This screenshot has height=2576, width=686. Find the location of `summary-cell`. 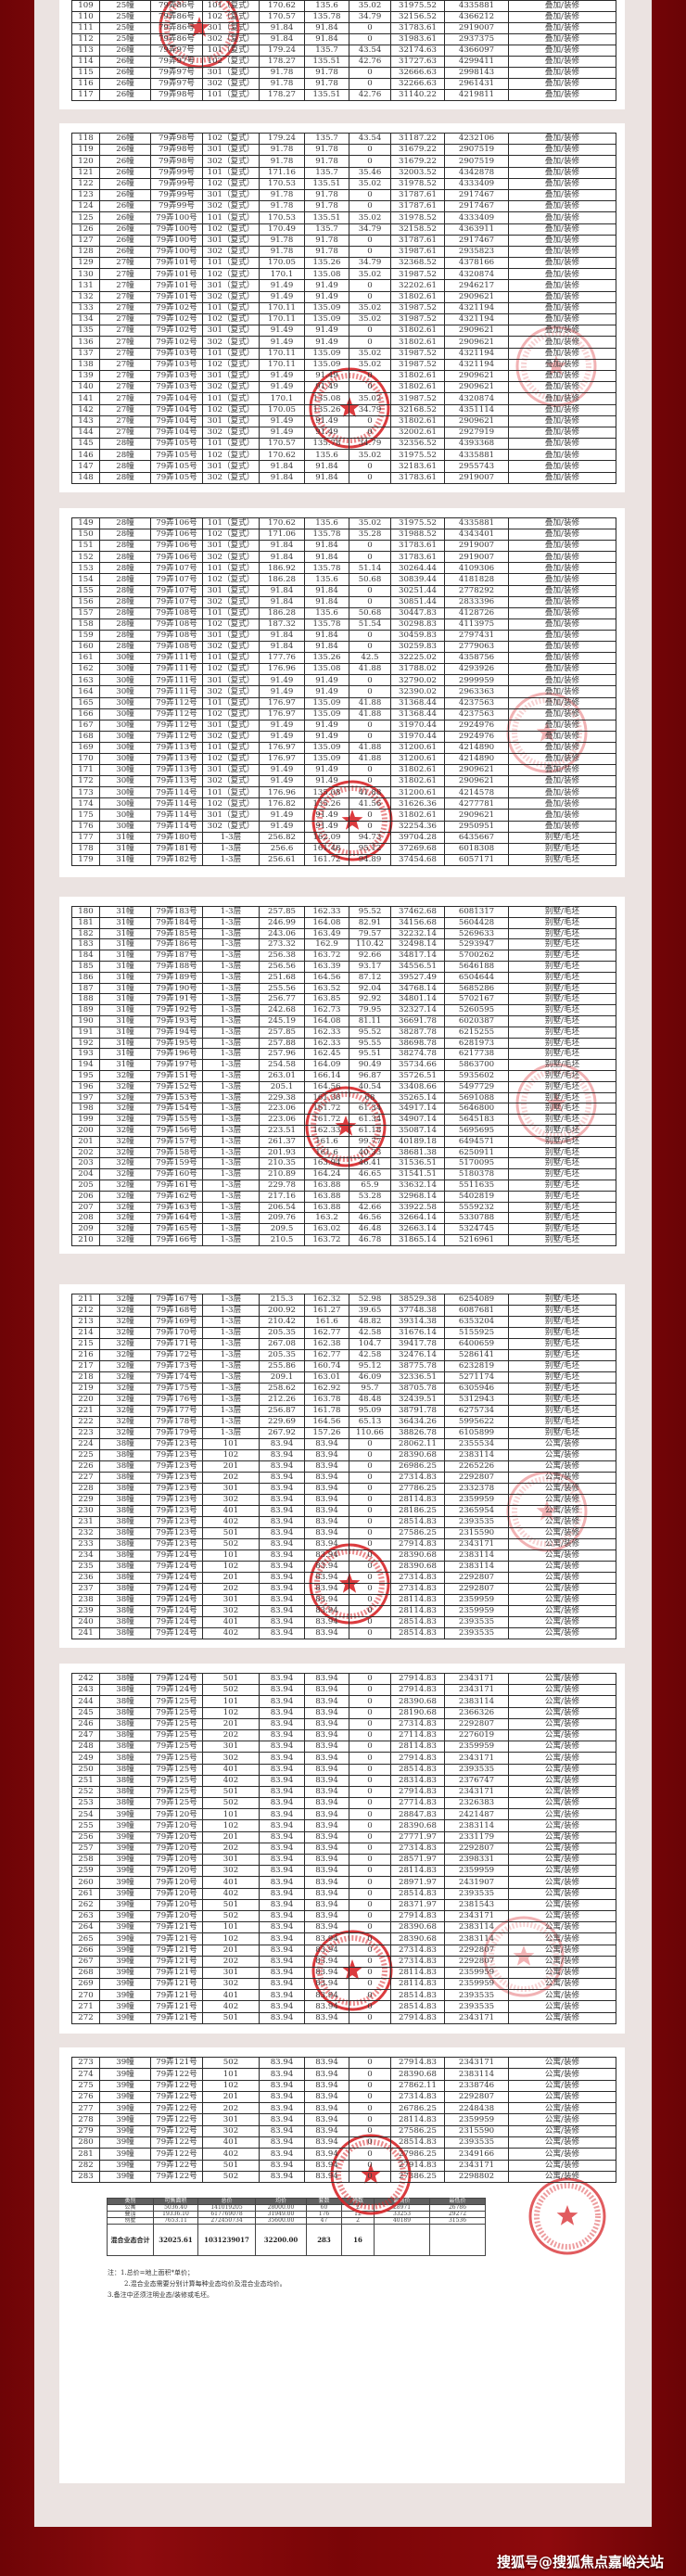

summary-cell is located at coordinates (402, 2240).